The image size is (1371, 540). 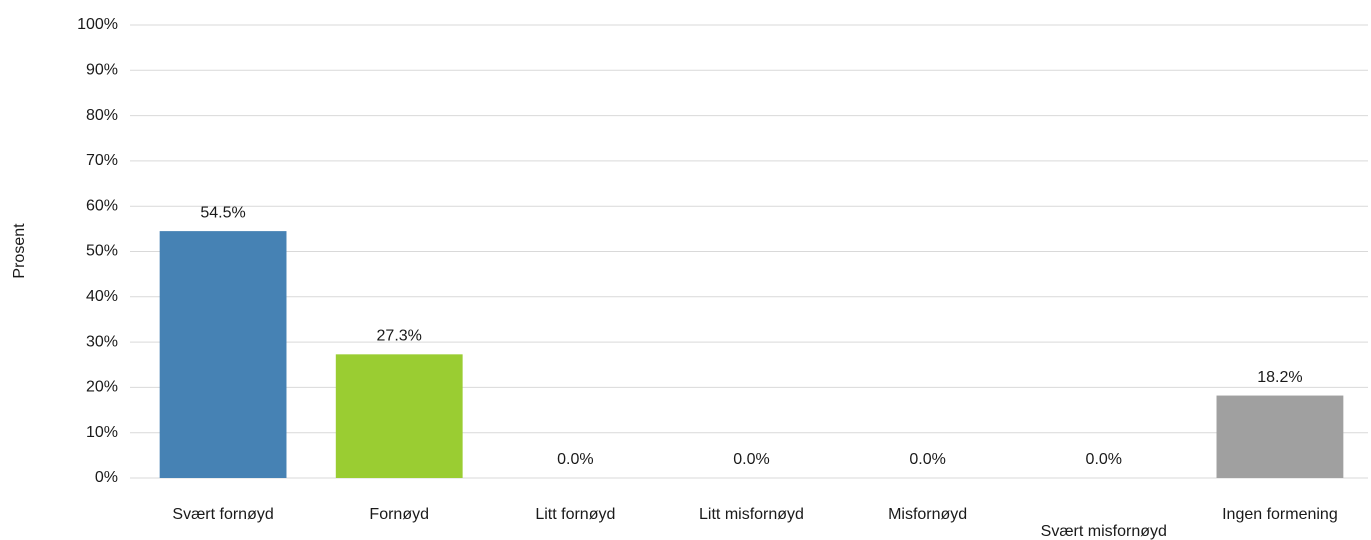 What do you see at coordinates (1279, 377) in the screenshot?
I see `value-label: 18.2%` at bounding box center [1279, 377].